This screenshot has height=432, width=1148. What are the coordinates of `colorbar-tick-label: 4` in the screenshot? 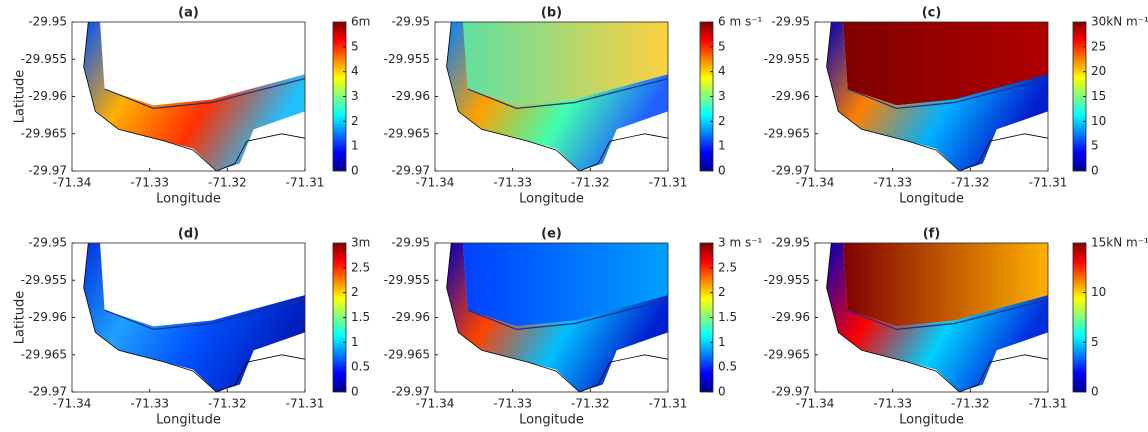 It's located at (722, 71).